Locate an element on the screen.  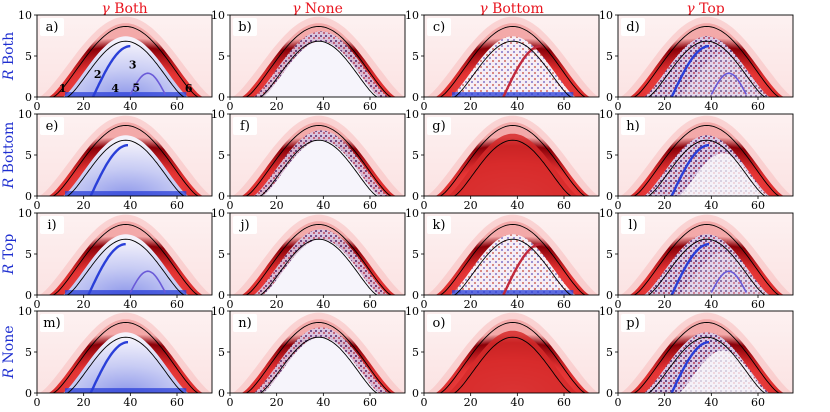
annotation-2: 2 is located at coordinates (98, 74).